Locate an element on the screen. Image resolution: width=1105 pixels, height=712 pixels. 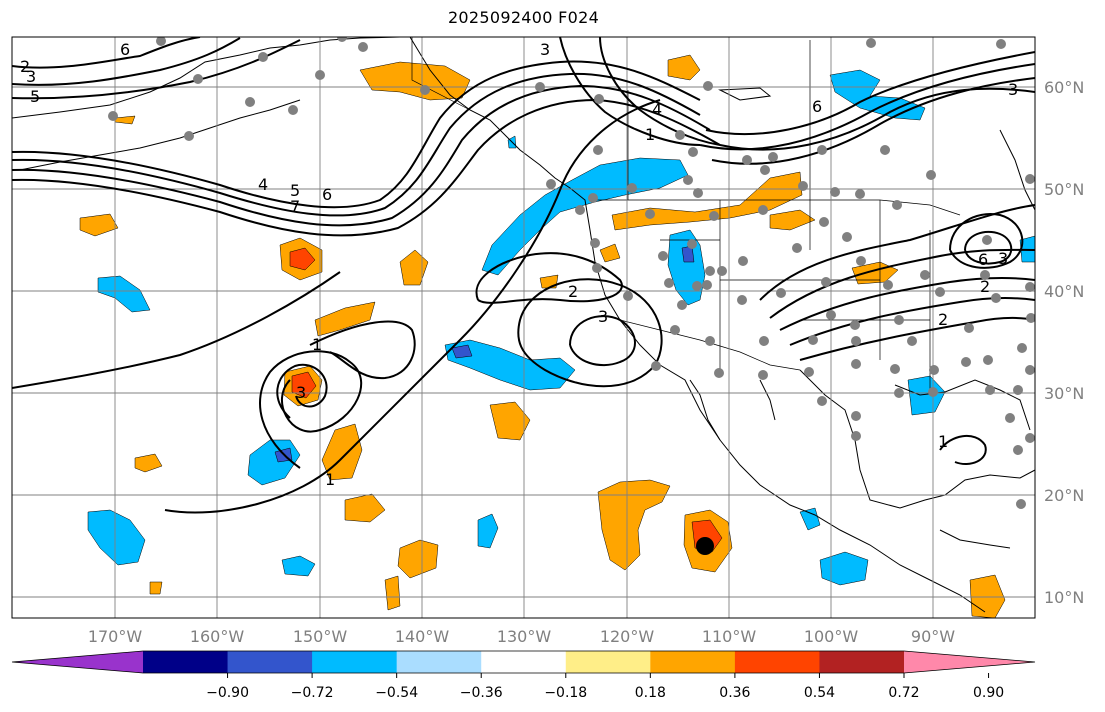
colorbar-tick-label: 0.18 is located at coordinates (650, 693).